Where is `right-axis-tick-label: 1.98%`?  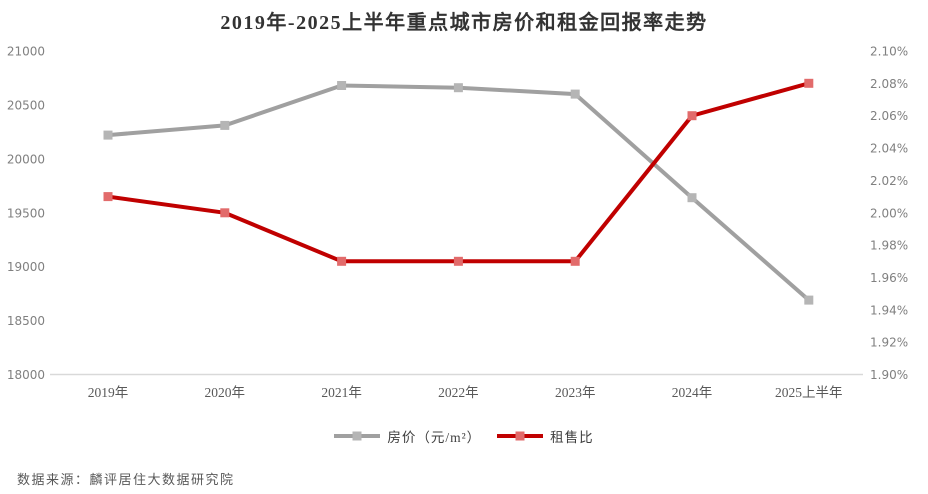
right-axis-tick-label: 1.98% is located at coordinates (889, 246).